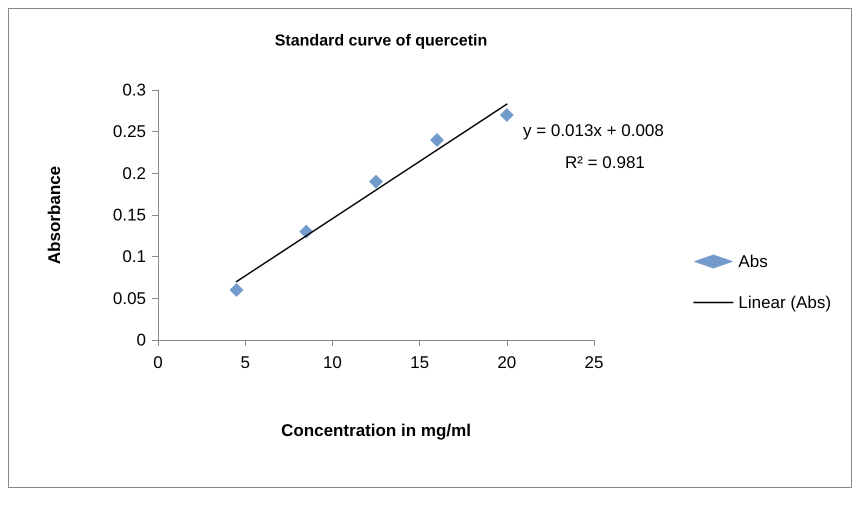  What do you see at coordinates (420, 362) in the screenshot?
I see `x-tick-label: 15` at bounding box center [420, 362].